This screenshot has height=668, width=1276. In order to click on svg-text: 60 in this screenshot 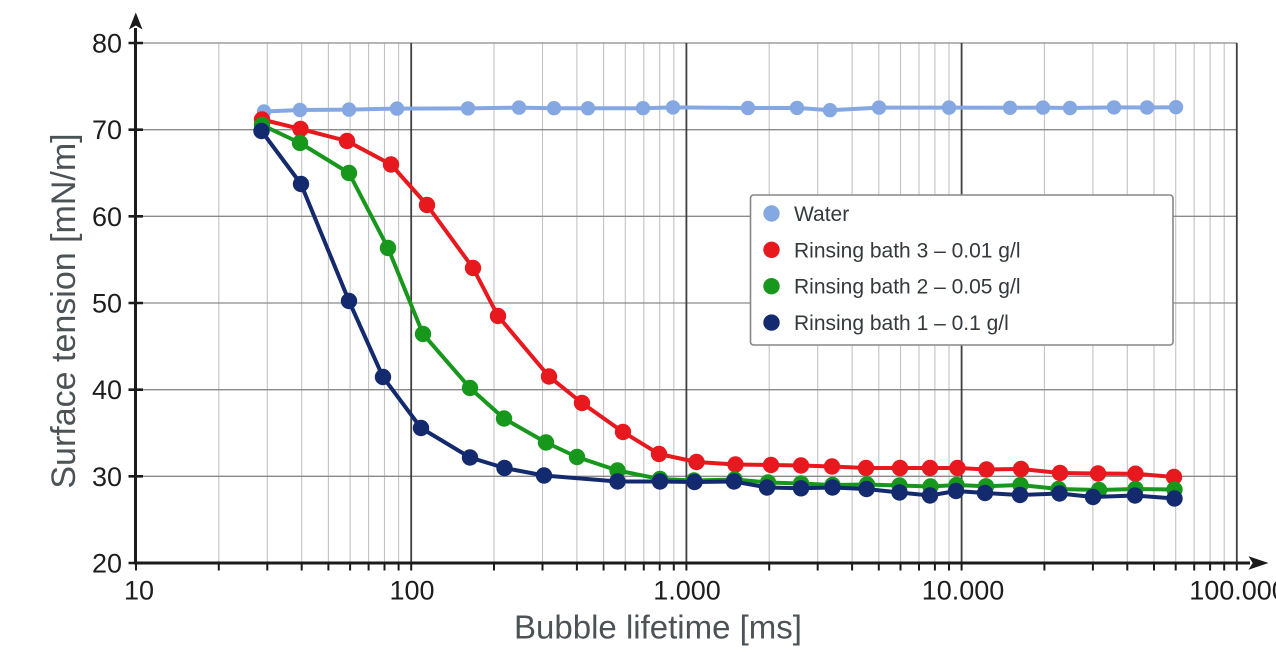, I will do `click(107, 217)`.